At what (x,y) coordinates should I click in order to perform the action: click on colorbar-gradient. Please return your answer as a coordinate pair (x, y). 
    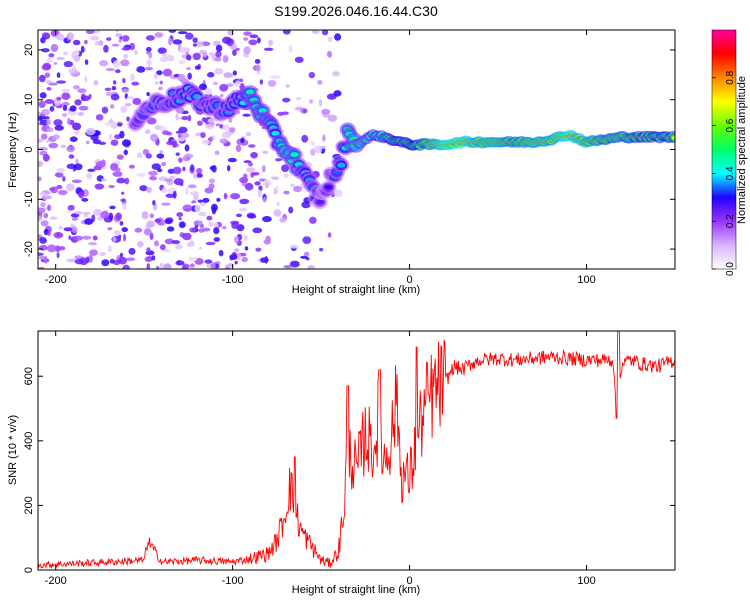
    Looking at the image, I should click on (724, 149).